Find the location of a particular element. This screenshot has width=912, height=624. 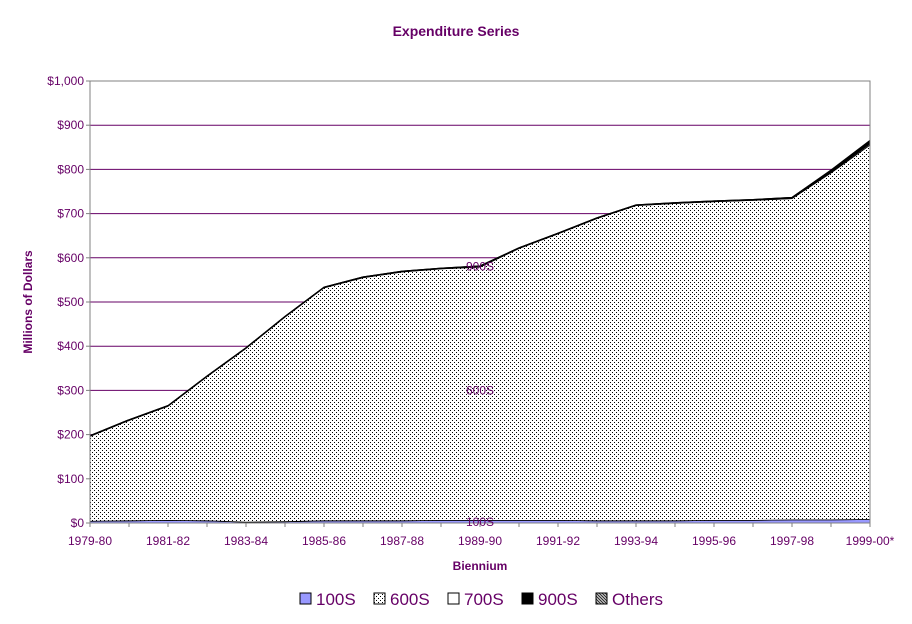

x-tick-label: 1983-84 is located at coordinates (246, 541).